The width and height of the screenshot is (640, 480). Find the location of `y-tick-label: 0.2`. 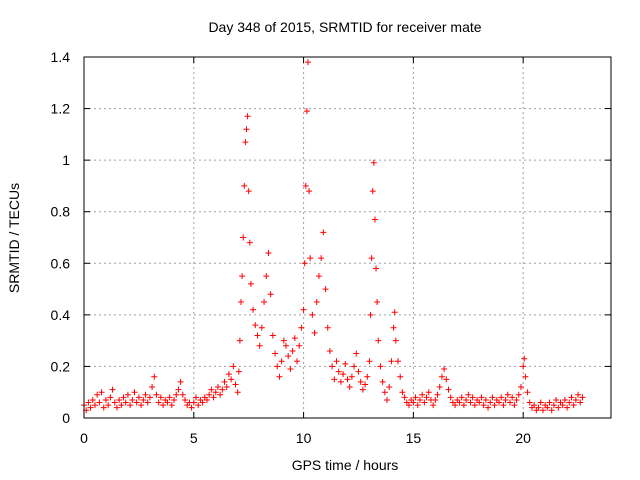

y-tick-label: 0.2 is located at coordinates (61, 366).